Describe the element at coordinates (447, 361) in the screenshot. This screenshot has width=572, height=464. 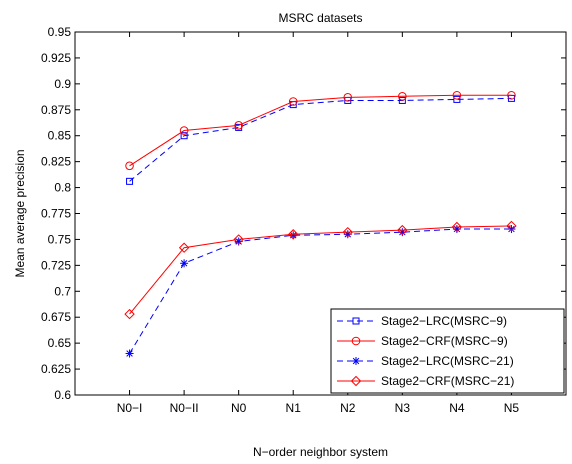
I see `legend-label: Stage2−LRC(MSRC−21)` at that location.